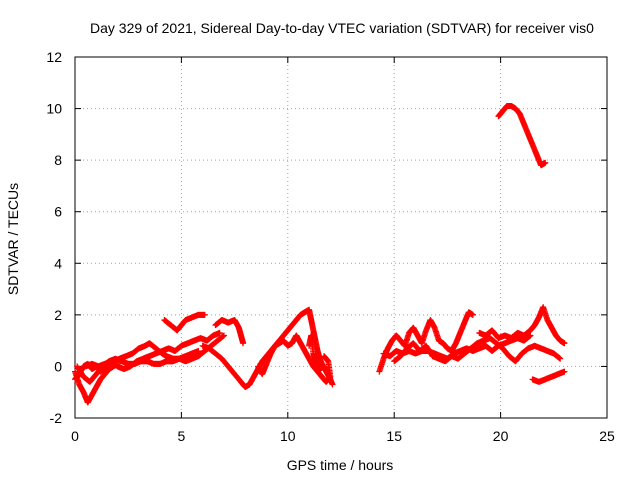 The height and width of the screenshot is (480, 640). Describe the element at coordinates (58, 315) in the screenshot. I see `y-tick-label: 2` at that location.